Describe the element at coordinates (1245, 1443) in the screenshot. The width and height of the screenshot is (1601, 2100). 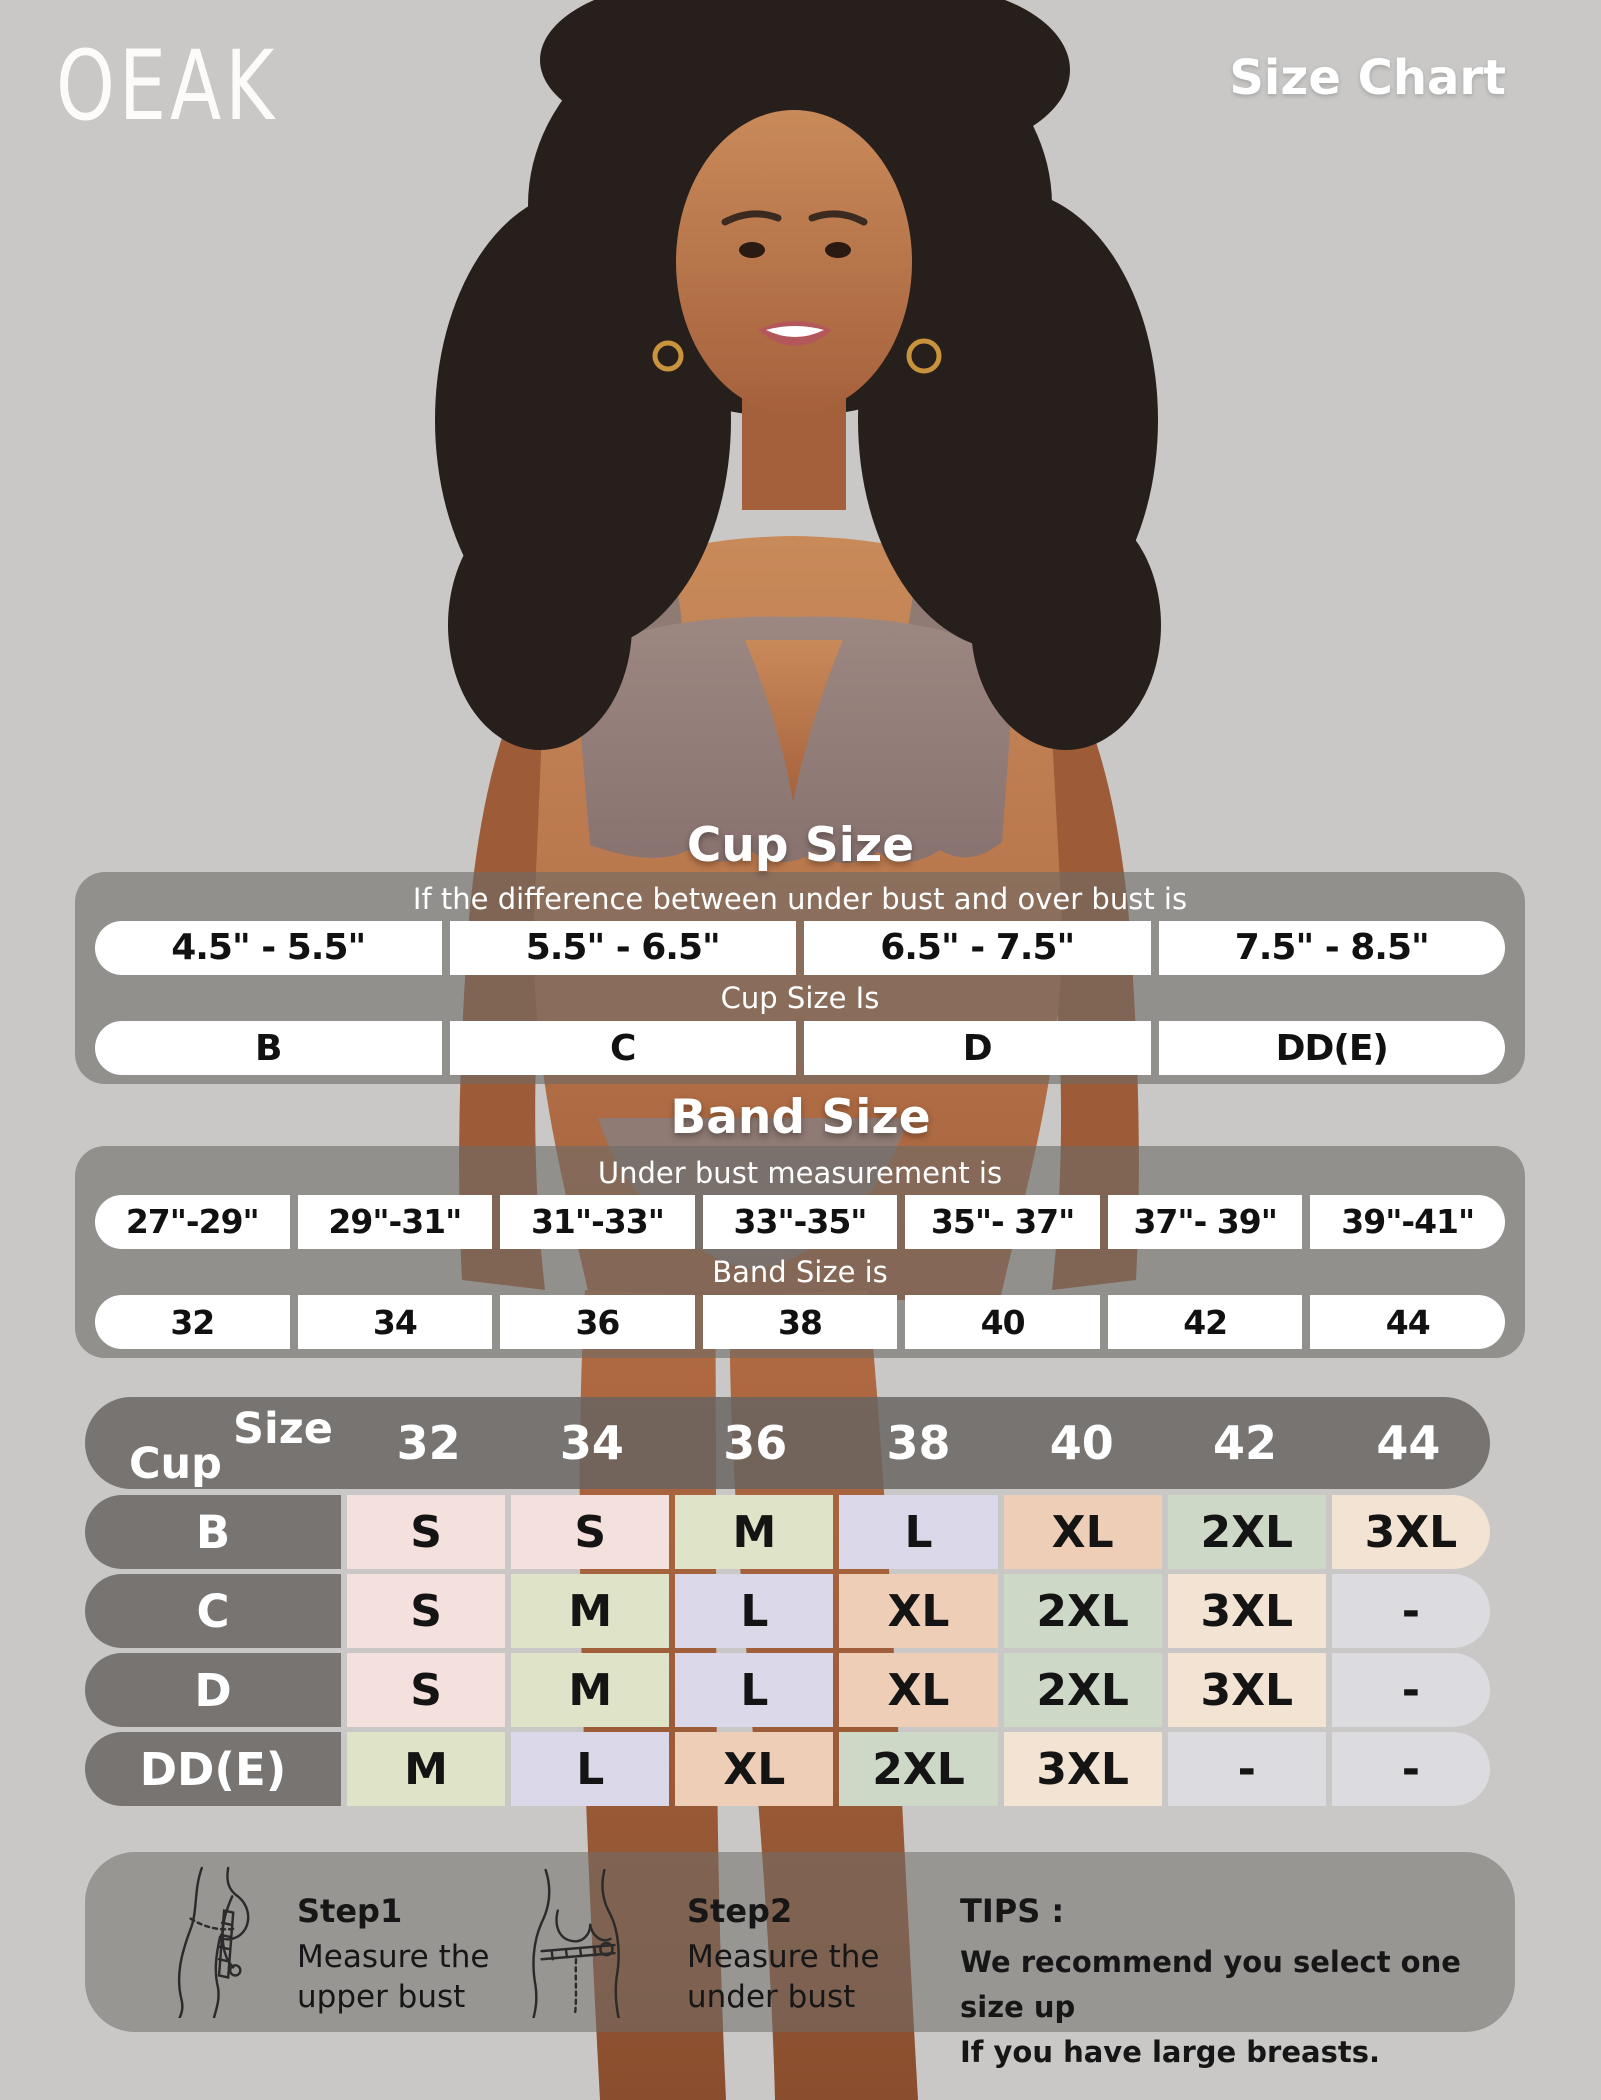
I see `matrix-column-header: 42` at that location.